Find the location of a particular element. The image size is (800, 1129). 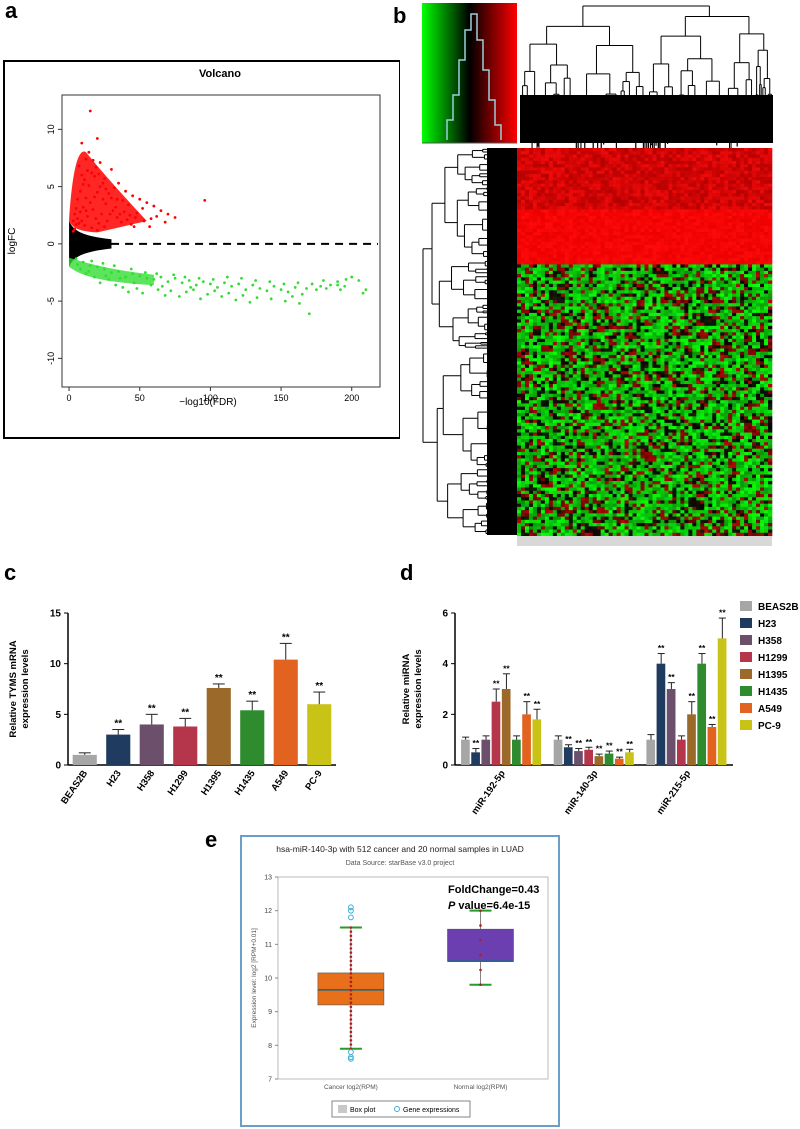

y-tick-label: -10 is located at coordinates (51, 358).